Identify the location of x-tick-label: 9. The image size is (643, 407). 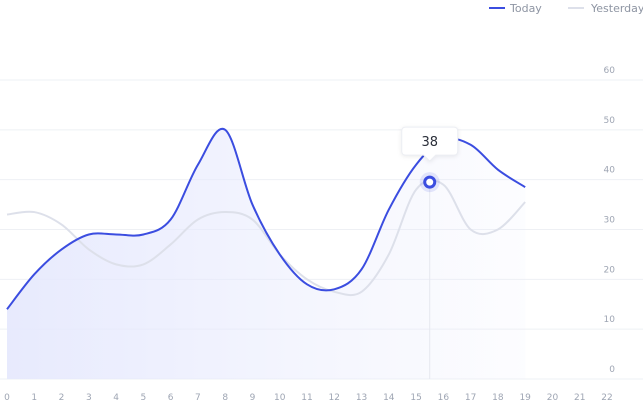
(253, 398).